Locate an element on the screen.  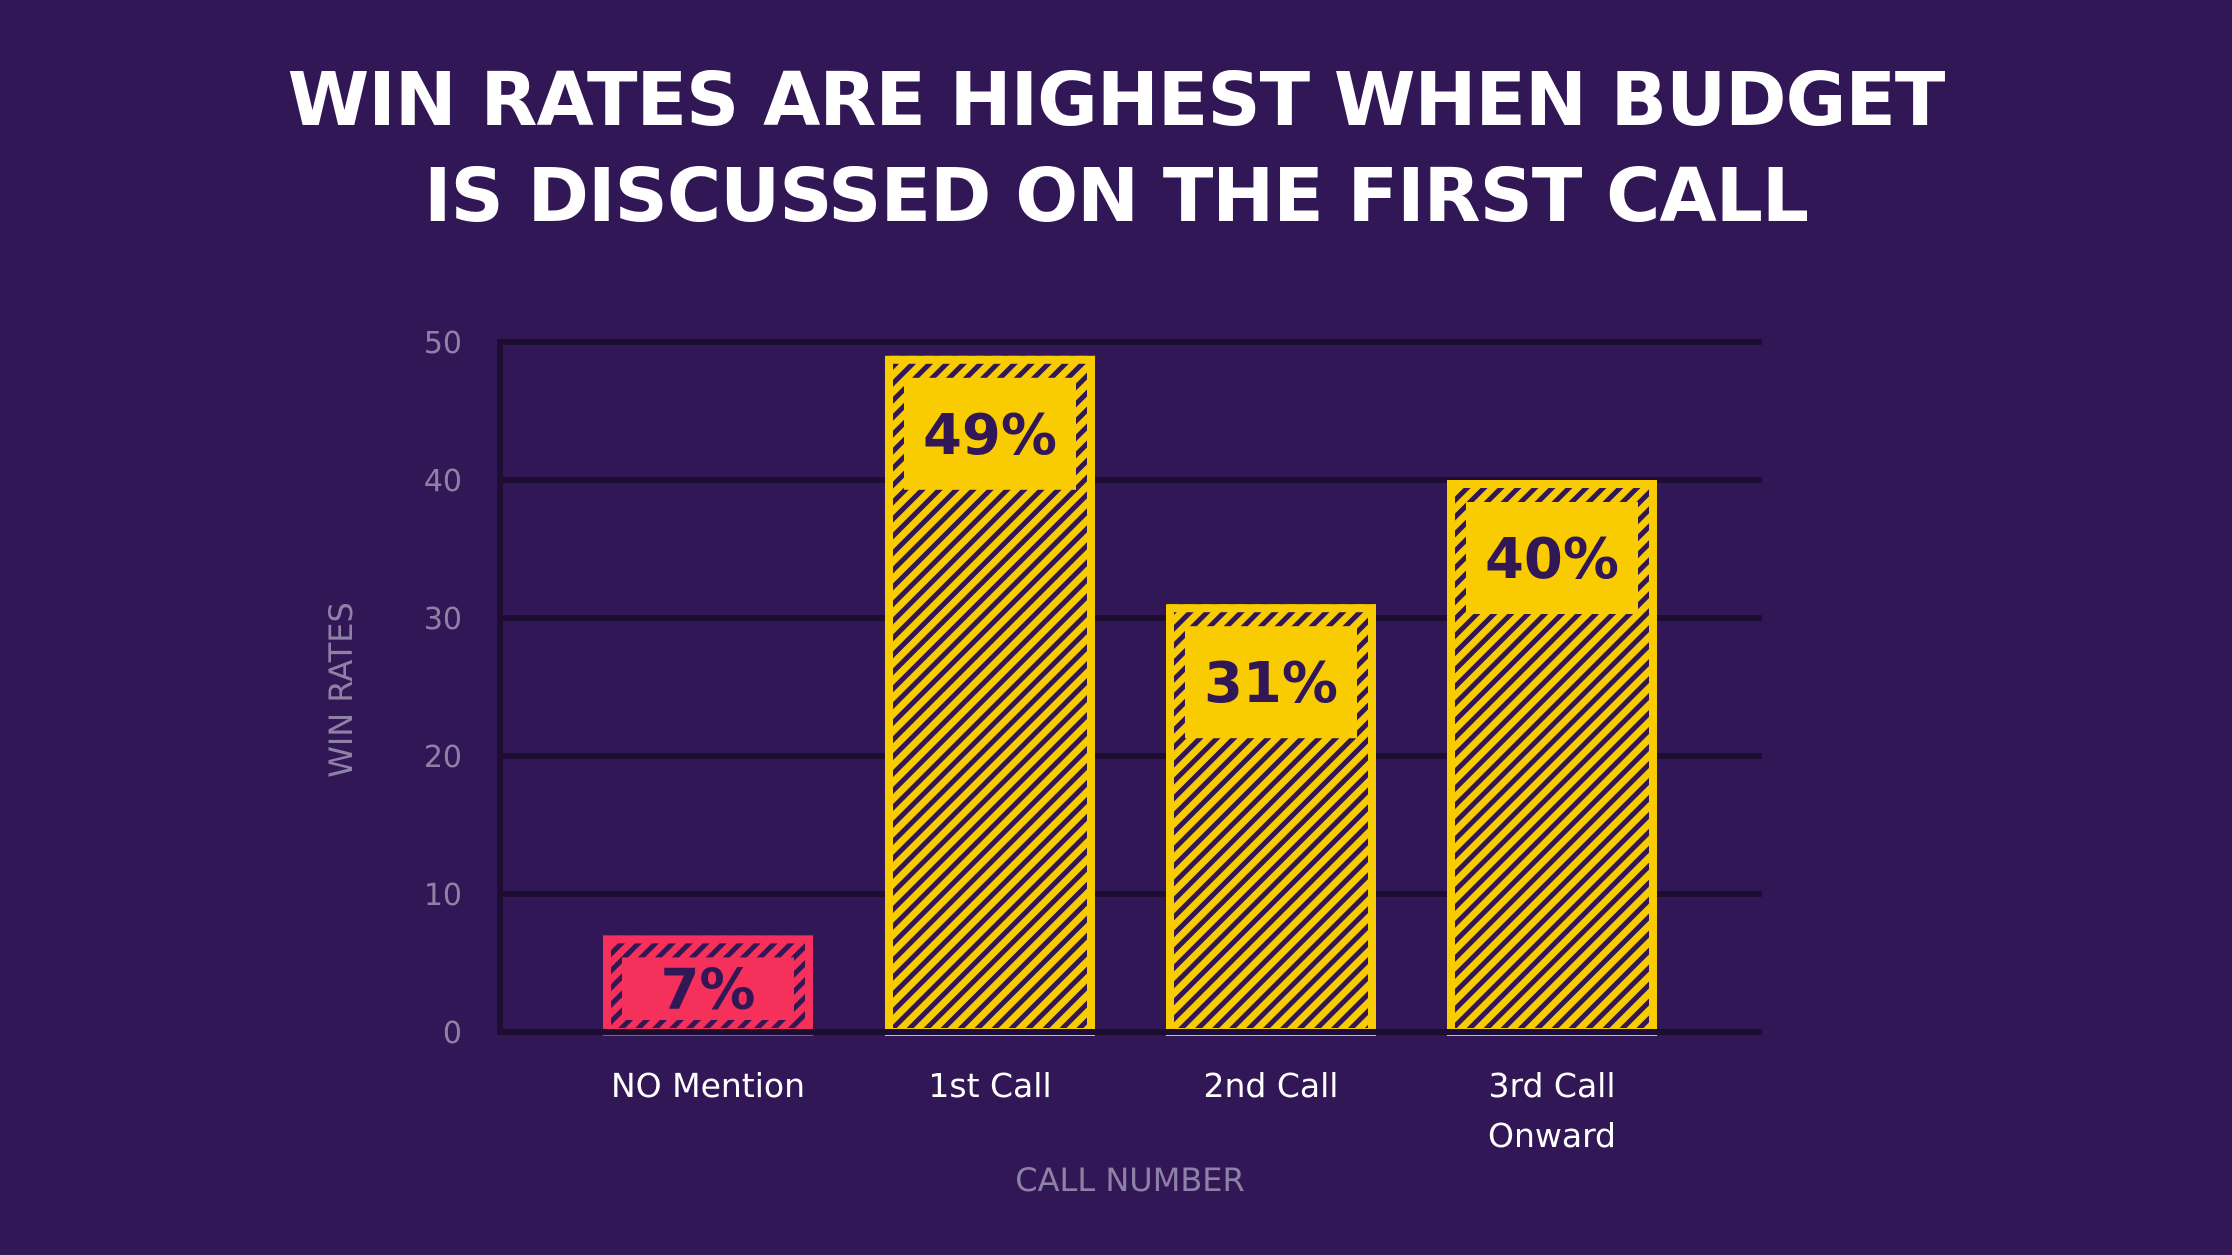
x-axis-title: CALL NUMBER is located at coordinates (1129, 1180).